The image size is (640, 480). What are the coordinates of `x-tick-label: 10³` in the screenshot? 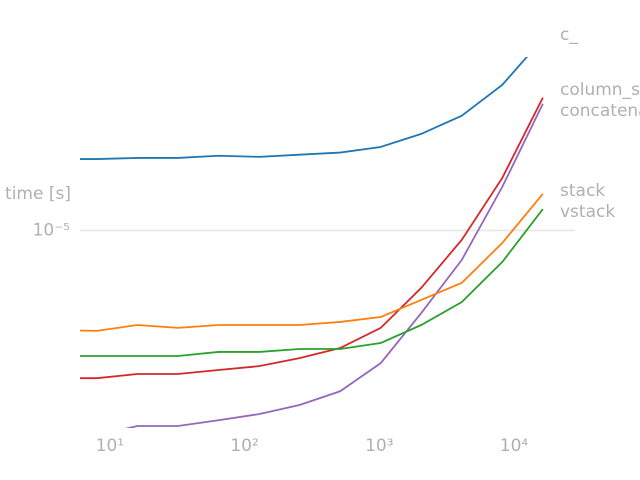 It's located at (379, 446).